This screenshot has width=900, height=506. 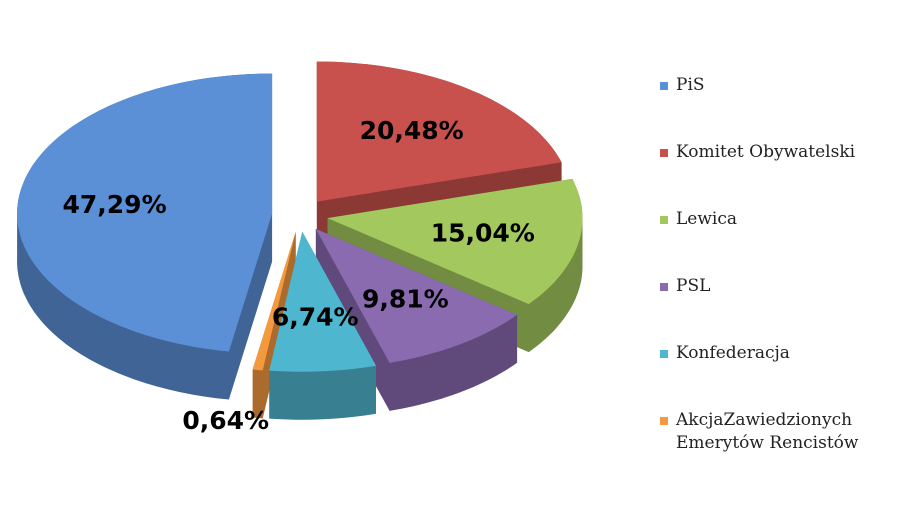 I want to click on legend-item: Konfederacja, so click(x=775, y=375).